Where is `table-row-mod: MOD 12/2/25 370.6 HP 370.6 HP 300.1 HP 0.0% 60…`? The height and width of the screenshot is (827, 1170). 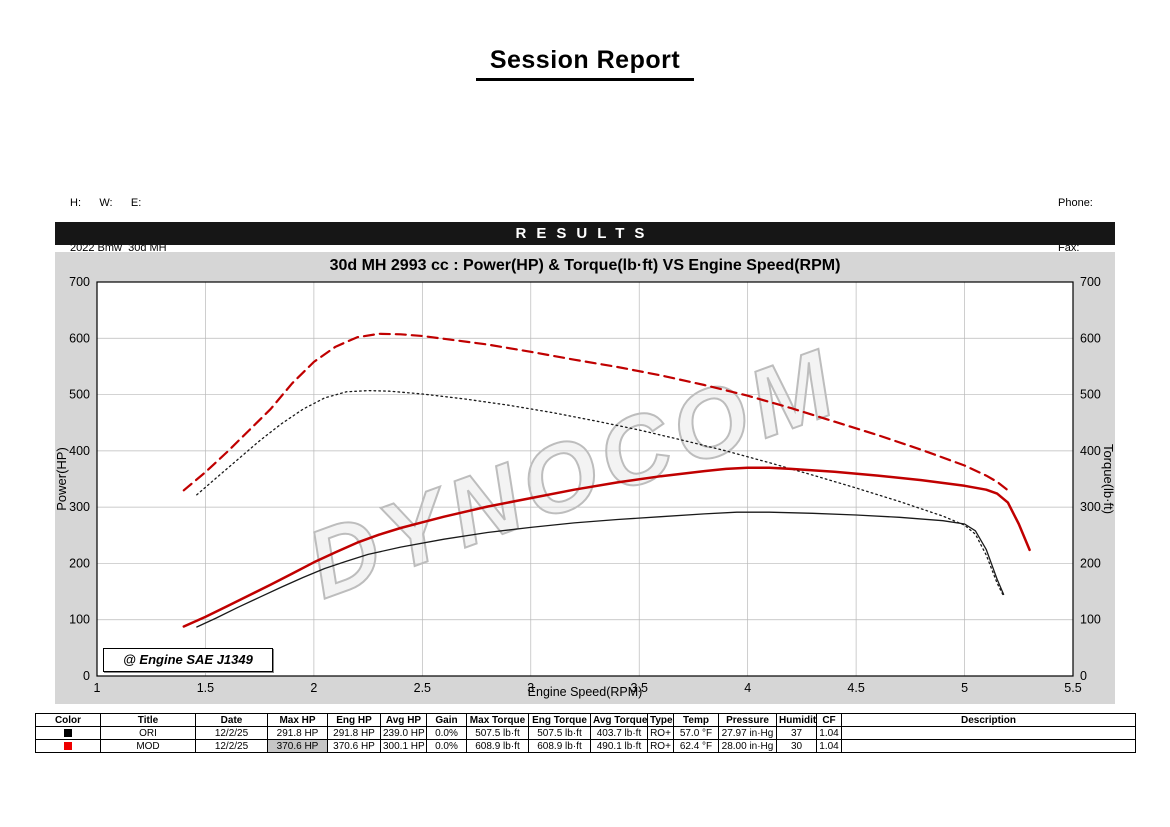 table-row-mod: MOD 12/2/25 370.6 HP 370.6 HP 300.1 HP 0.0% 60… is located at coordinates (585, 746).